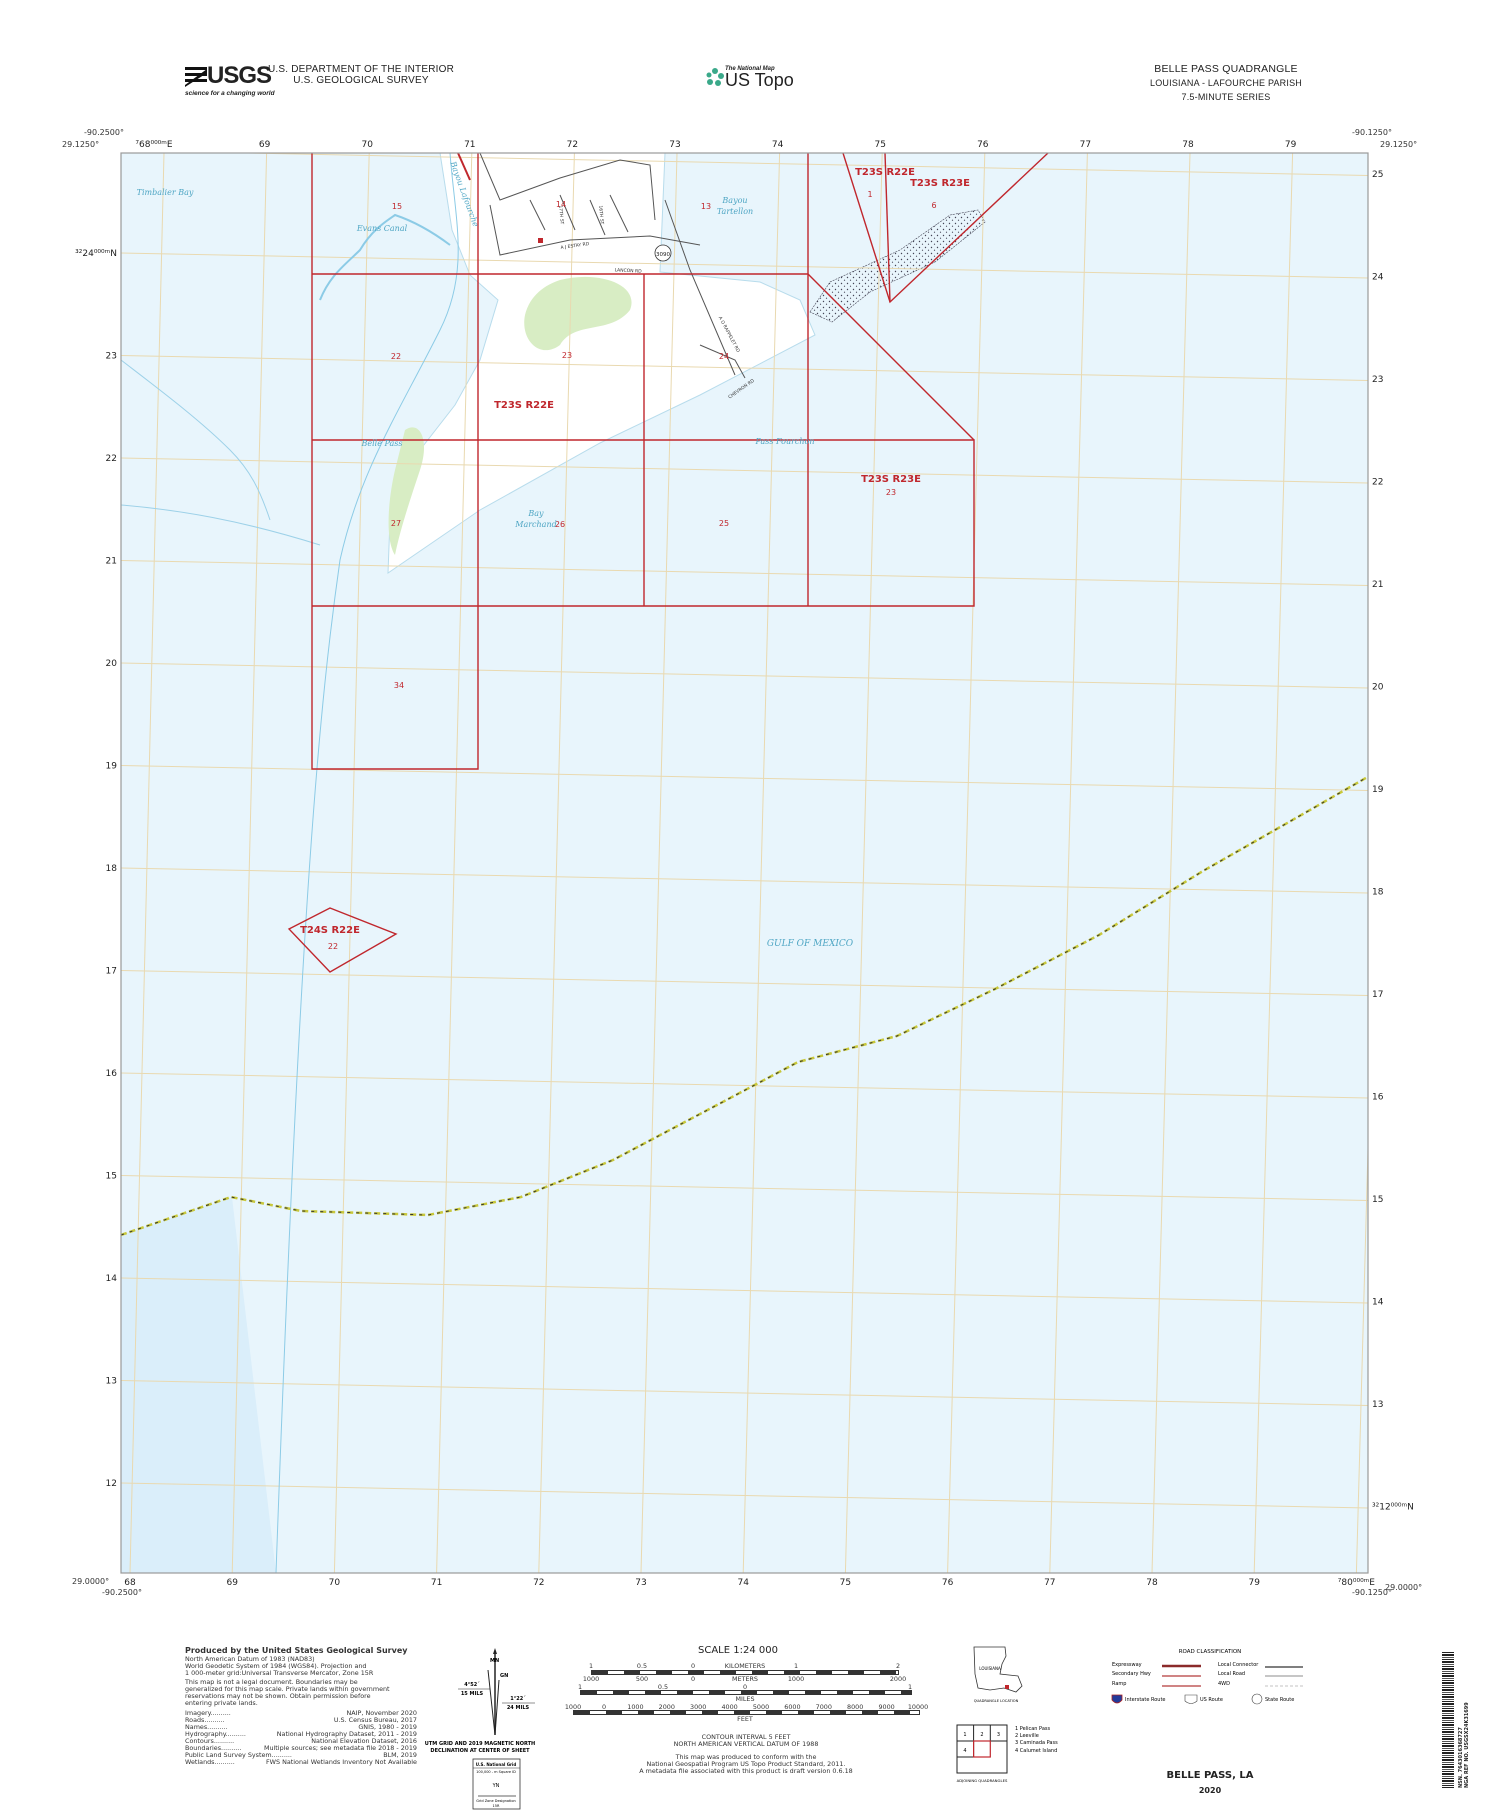 Image resolution: width=1500 pixels, height=1813 pixels. I want to click on source-value: U.S. Census Bureau, 2017, so click(375, 1720).